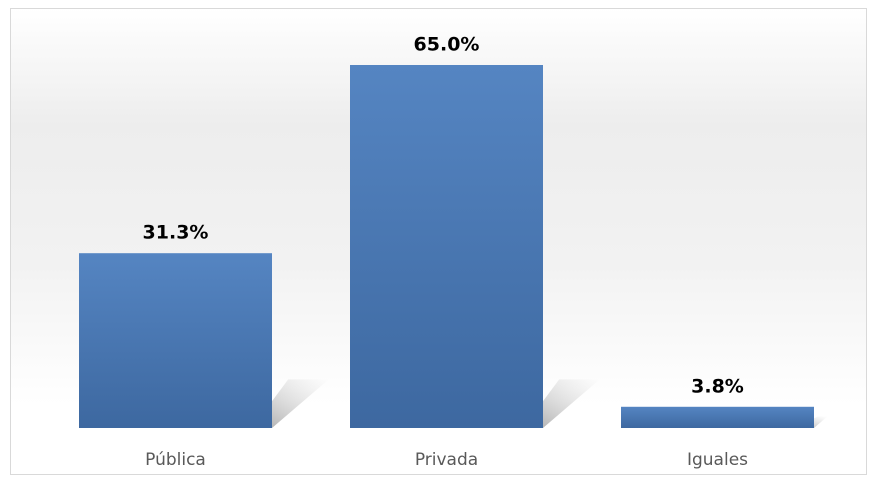 The width and height of the screenshot is (873, 481). I want to click on x-tick-label: Pública, so click(175, 460).